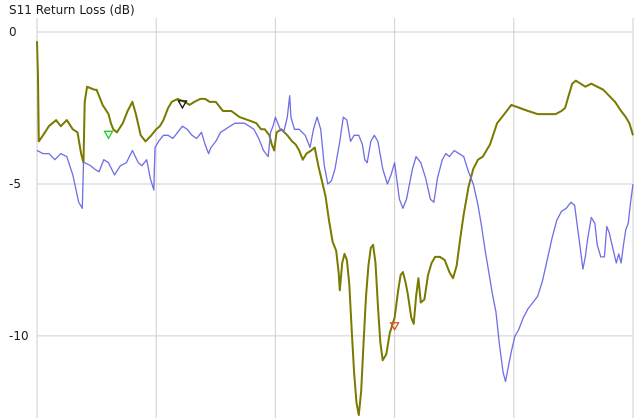  What do you see at coordinates (19, 336) in the screenshot?
I see `y-tick-label: -10` at bounding box center [19, 336].